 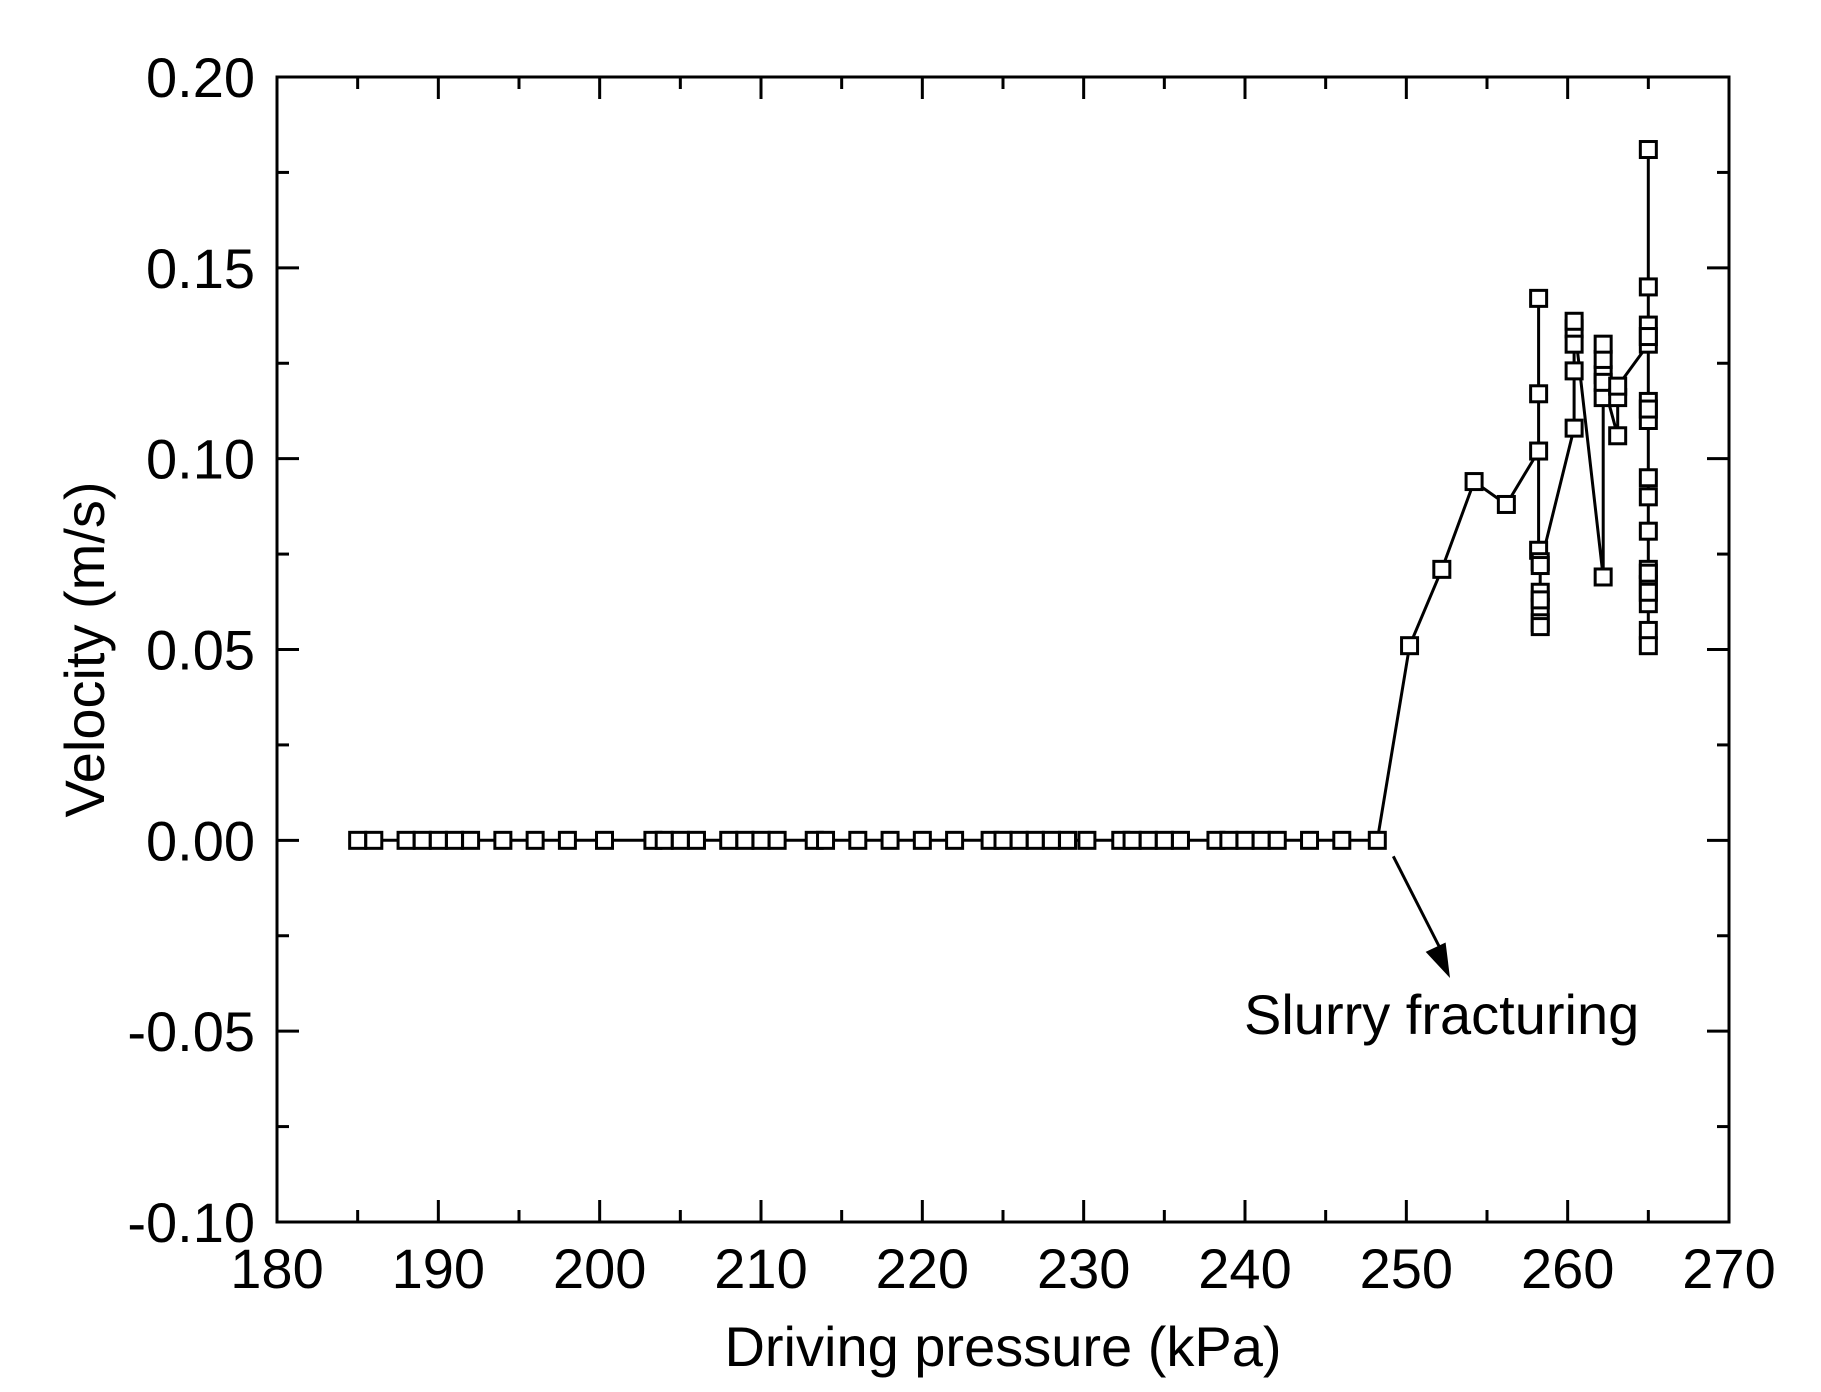 I want to click on y-tick-label: 0.20, so click(x=200, y=77).